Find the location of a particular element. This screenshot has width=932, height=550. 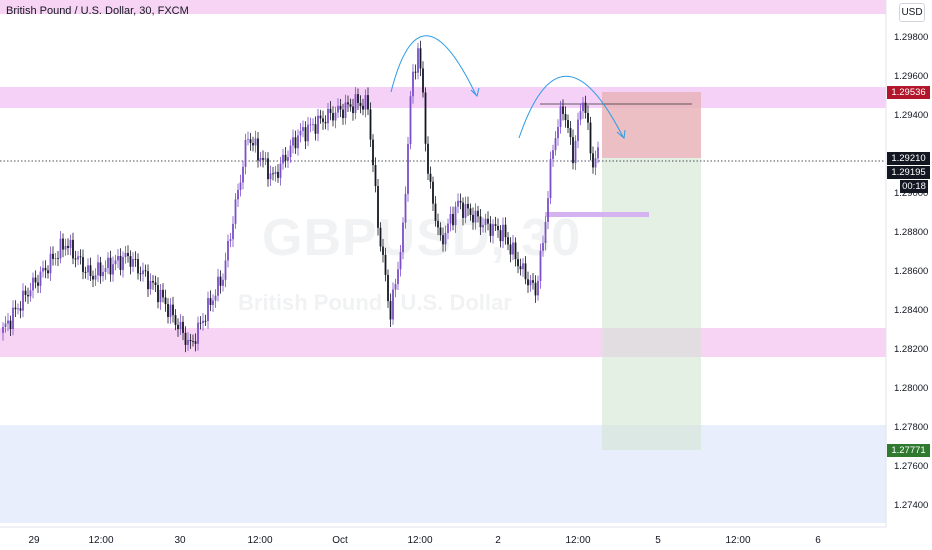

price-tick-9: 1.27800 is located at coordinates (911, 427).